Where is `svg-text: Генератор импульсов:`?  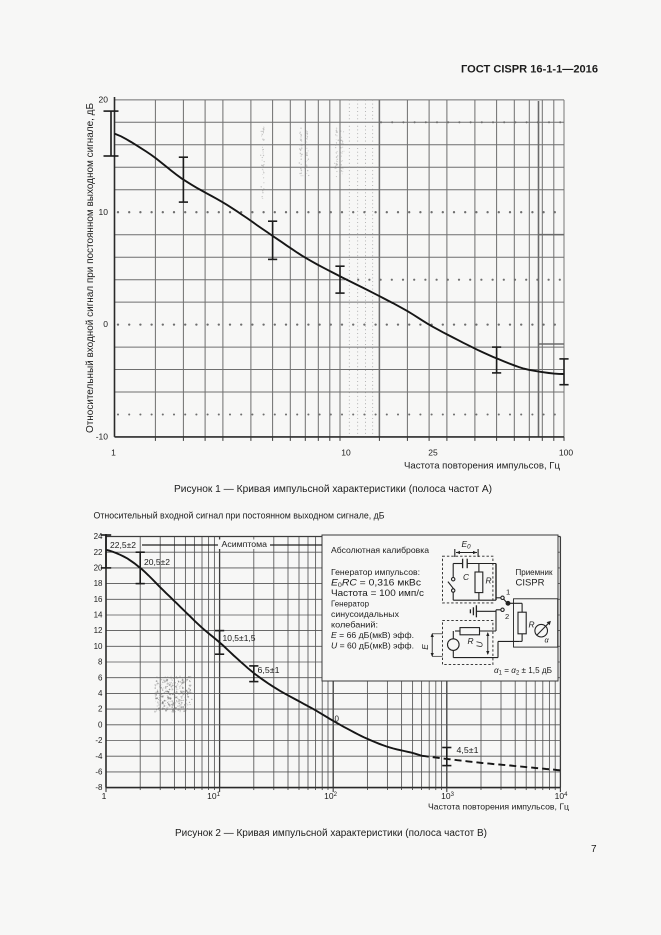
svg-text: Генератор импульсов: is located at coordinates (375, 572).